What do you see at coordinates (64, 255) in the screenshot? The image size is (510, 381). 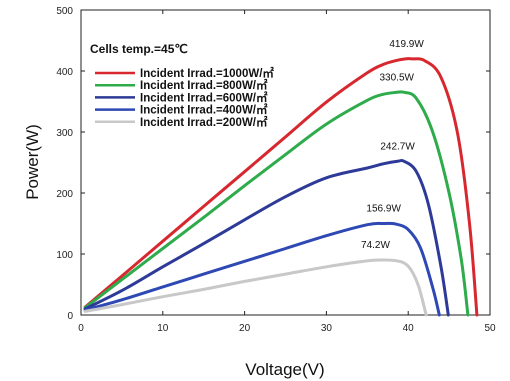 I see `y-tick-label: 100` at bounding box center [64, 255].